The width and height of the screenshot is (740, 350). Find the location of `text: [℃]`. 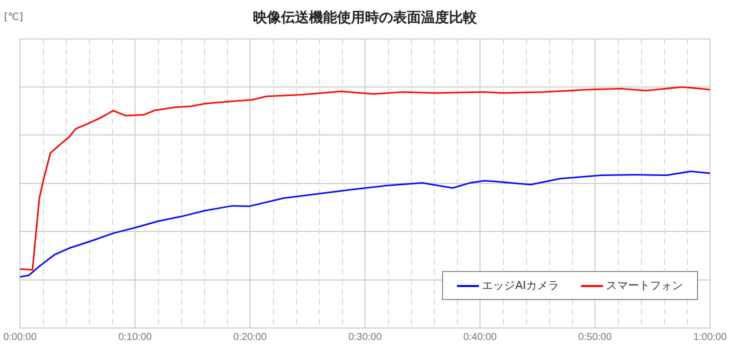

text: [℃] is located at coordinates (14, 17).